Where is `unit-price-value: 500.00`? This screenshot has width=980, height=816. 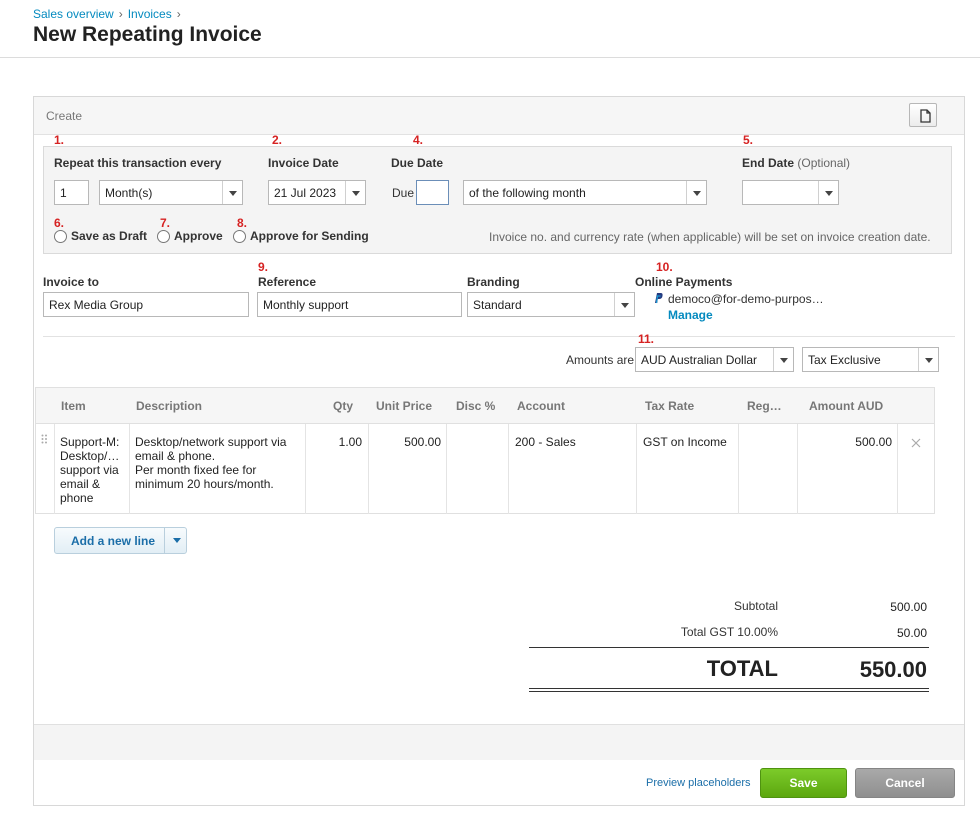 unit-price-value: 500.00 is located at coordinates (422, 442).